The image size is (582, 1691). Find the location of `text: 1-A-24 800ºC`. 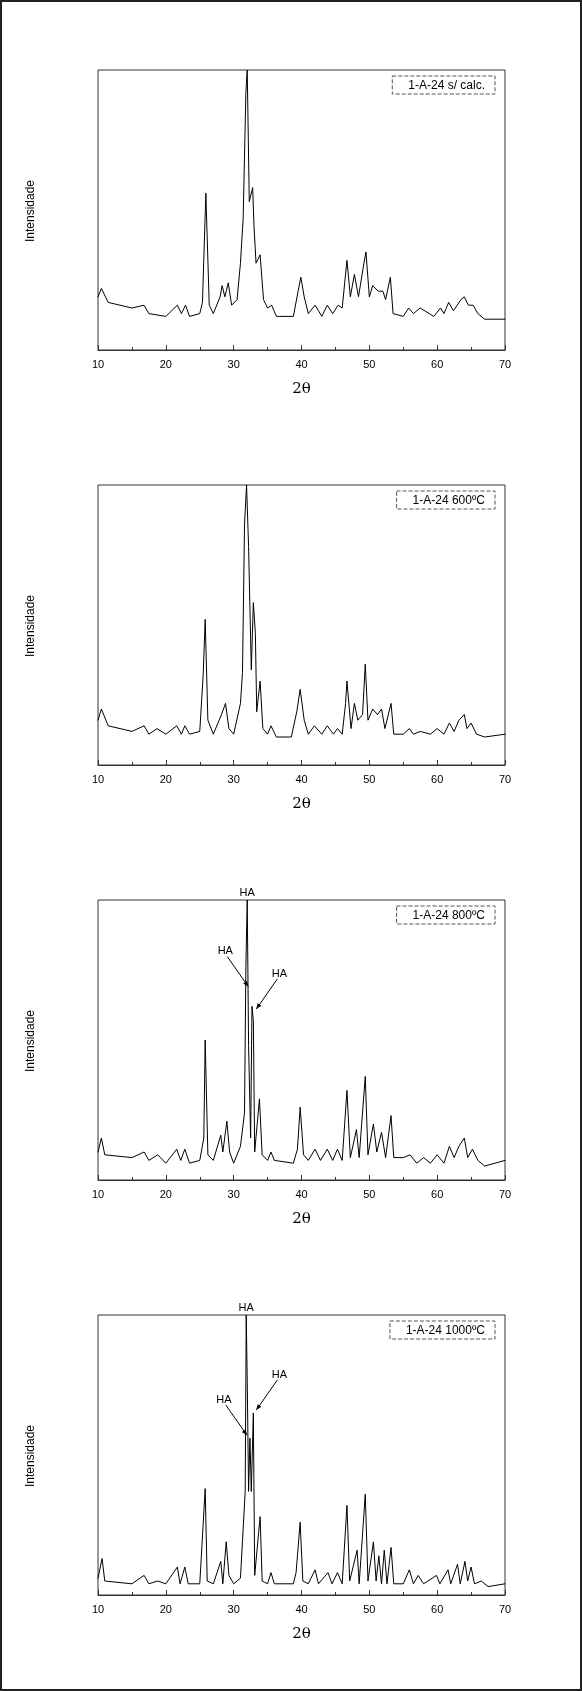

text: 1-A-24 800ºC is located at coordinates (449, 915).